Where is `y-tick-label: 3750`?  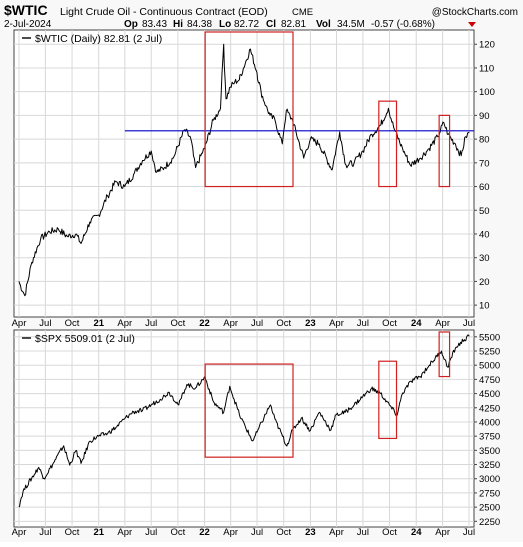 y-tick-label: 3750 is located at coordinates (489, 437).